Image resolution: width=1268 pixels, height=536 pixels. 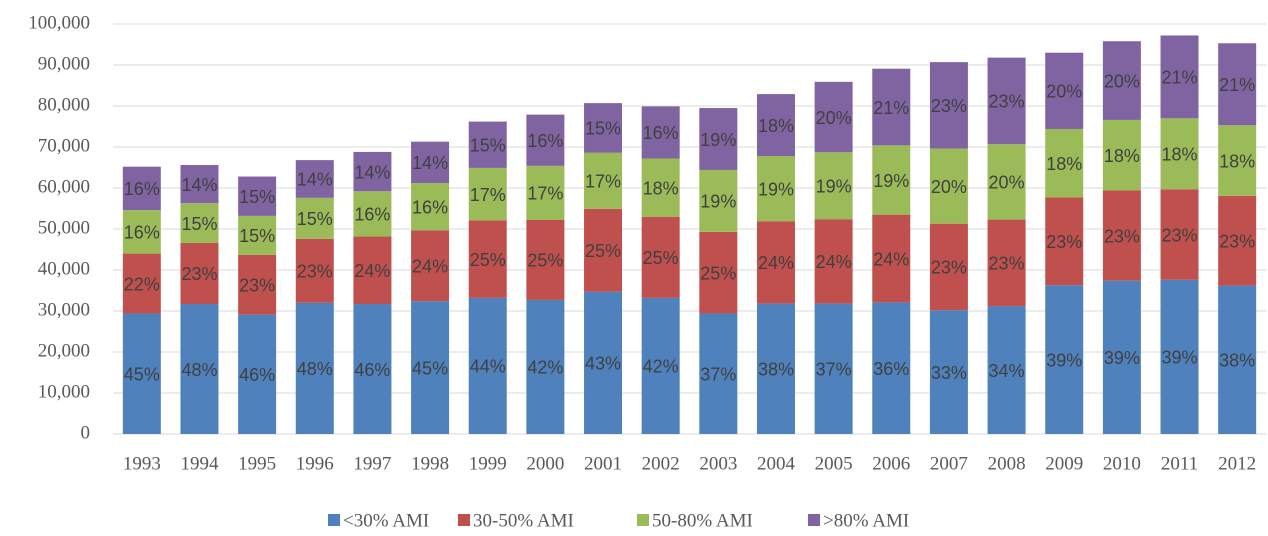 I want to click on y-tick-label: 50,000, so click(x=64, y=227).